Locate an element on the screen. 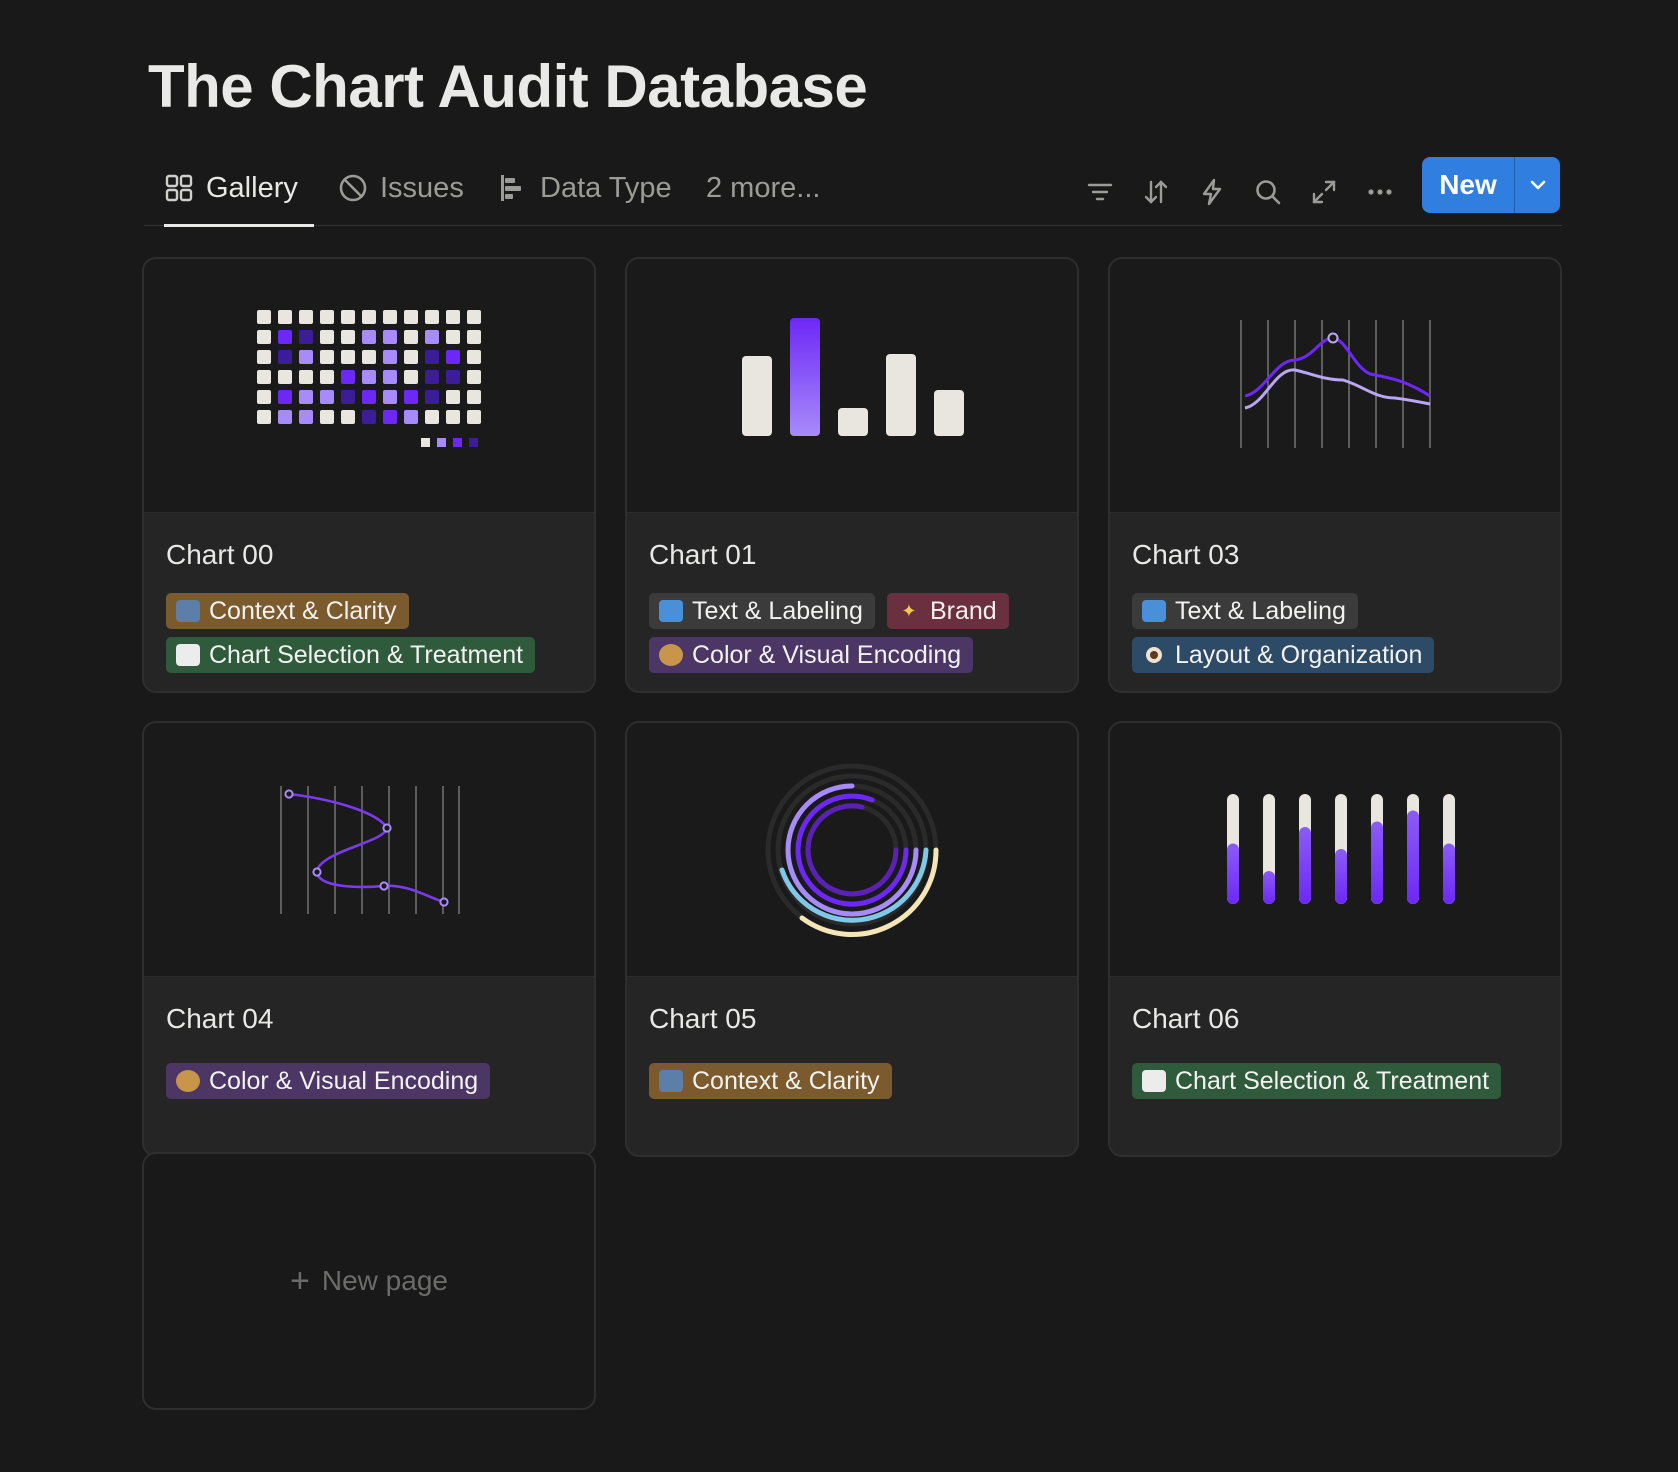  new-button: New is located at coordinates (1468, 184).